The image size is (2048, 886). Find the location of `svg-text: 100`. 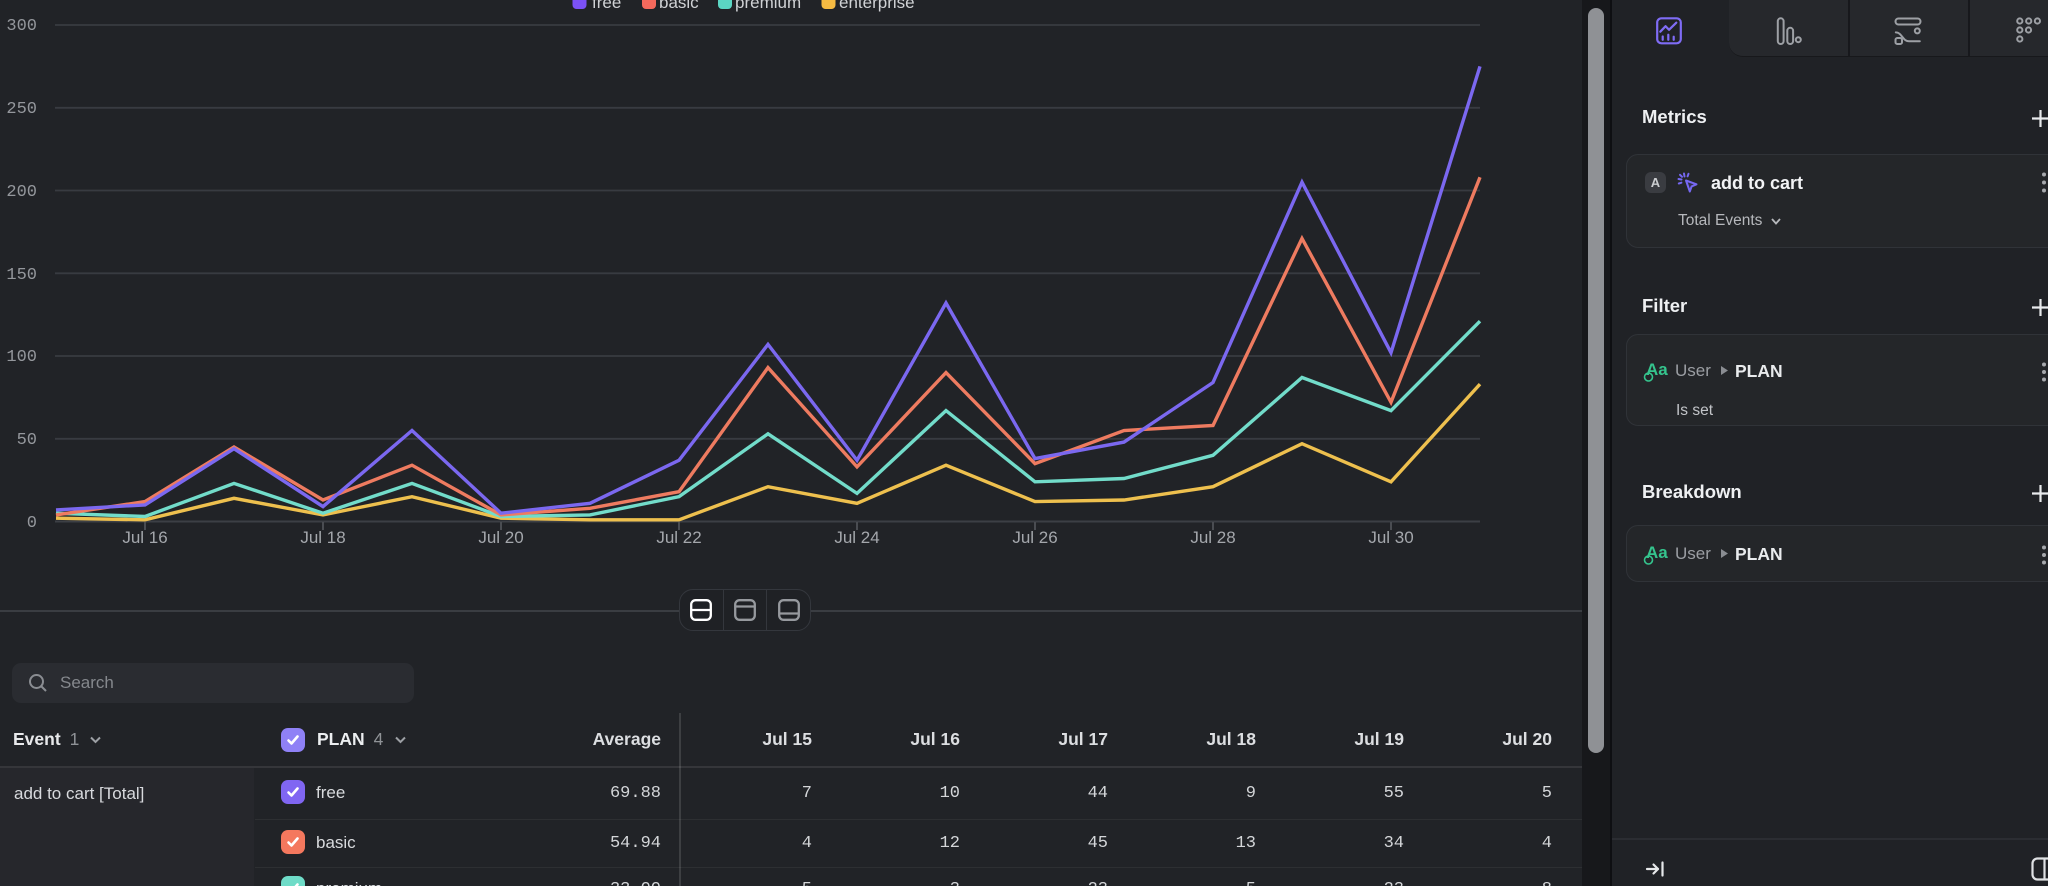

svg-text: 100 is located at coordinates (21, 357).